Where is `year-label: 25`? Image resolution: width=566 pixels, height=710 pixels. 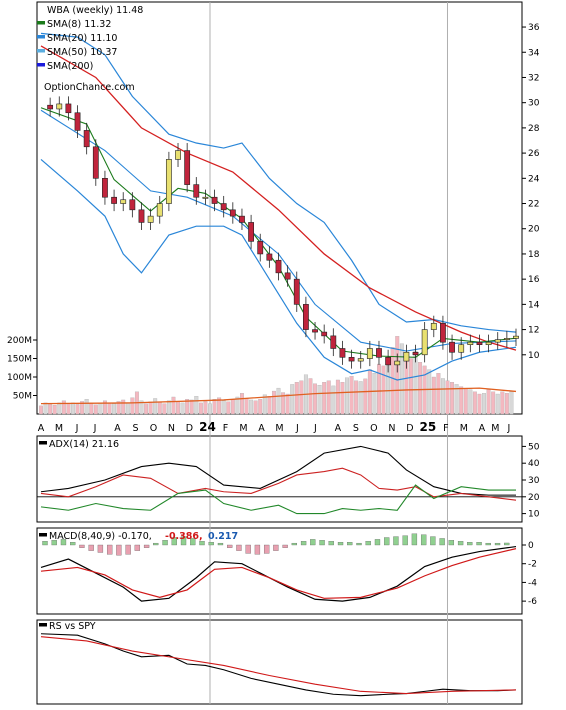 year-label: 25 is located at coordinates (428, 427).